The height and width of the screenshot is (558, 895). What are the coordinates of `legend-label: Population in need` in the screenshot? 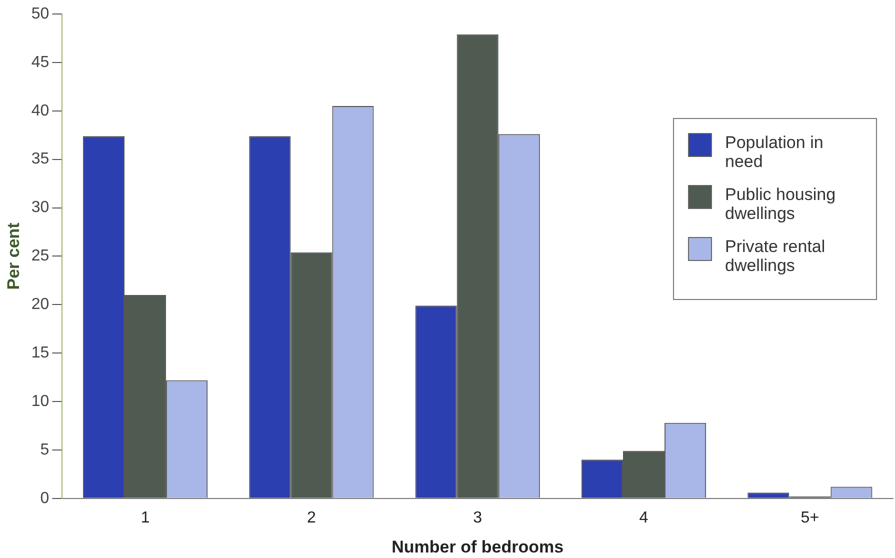 It's located at (774, 152).